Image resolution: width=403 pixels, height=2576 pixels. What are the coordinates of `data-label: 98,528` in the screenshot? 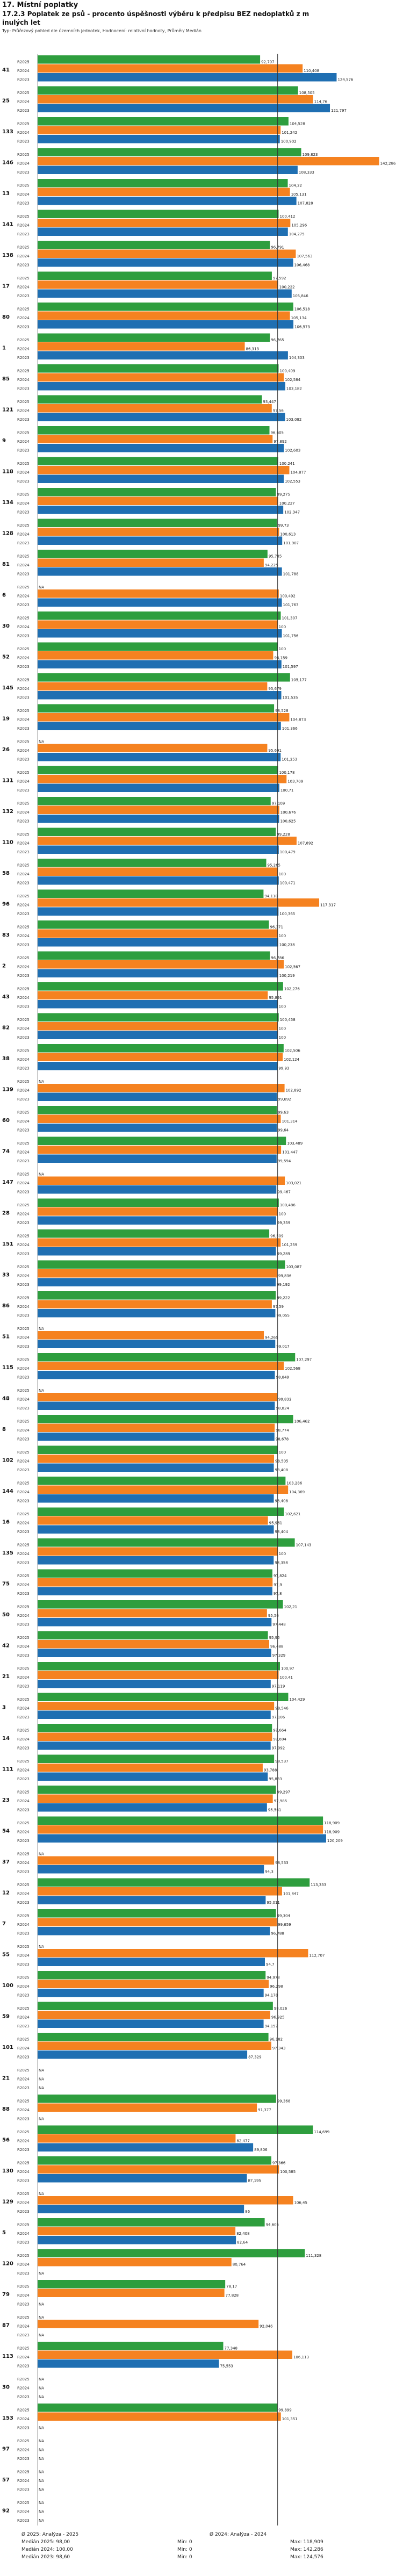 It's located at (282, 711).